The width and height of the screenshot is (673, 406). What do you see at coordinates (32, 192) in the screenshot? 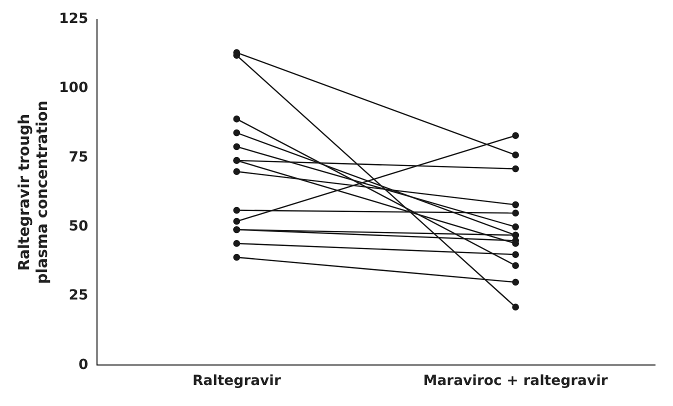
I see `y-axis-title: Raltegravir trough plasma concentration` at bounding box center [32, 192].